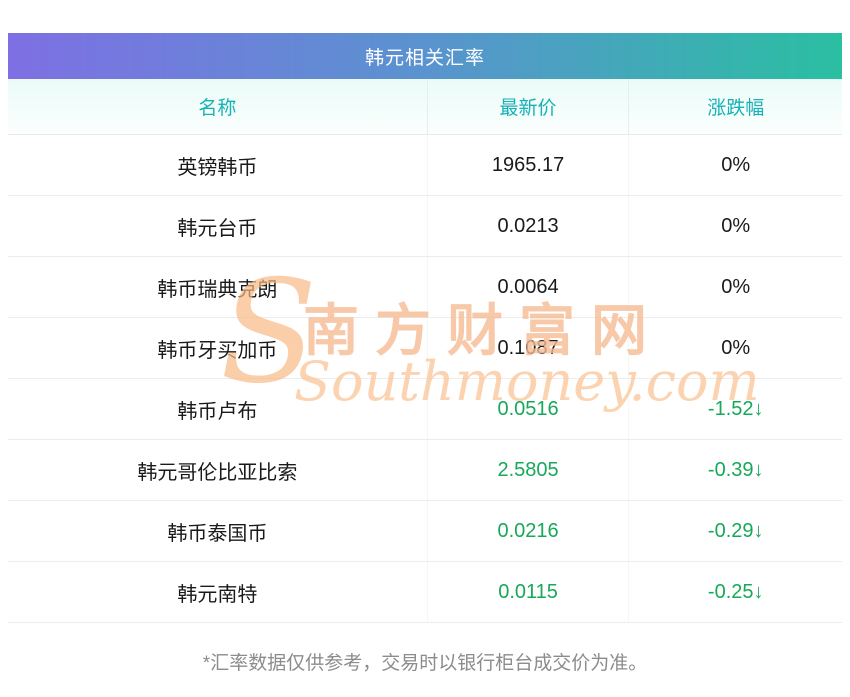 This screenshot has width=850, height=697. Describe the element at coordinates (425, 409) in the screenshot. I see `table-row: 韩币卢布 0.0516 -1.52↓` at that location.